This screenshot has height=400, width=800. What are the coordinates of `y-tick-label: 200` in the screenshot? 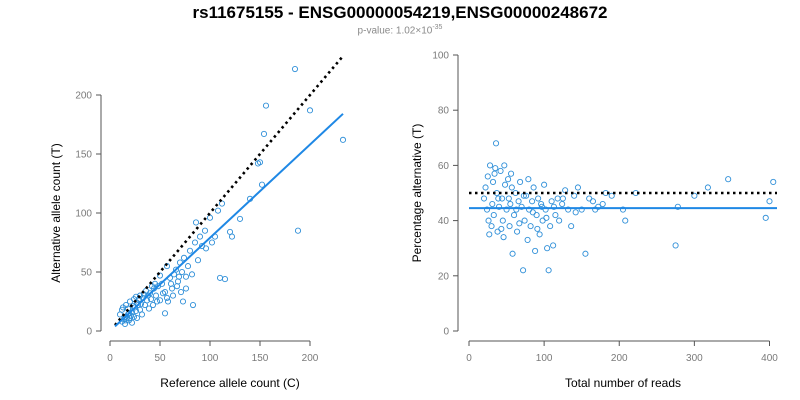 It's located at (83, 96).